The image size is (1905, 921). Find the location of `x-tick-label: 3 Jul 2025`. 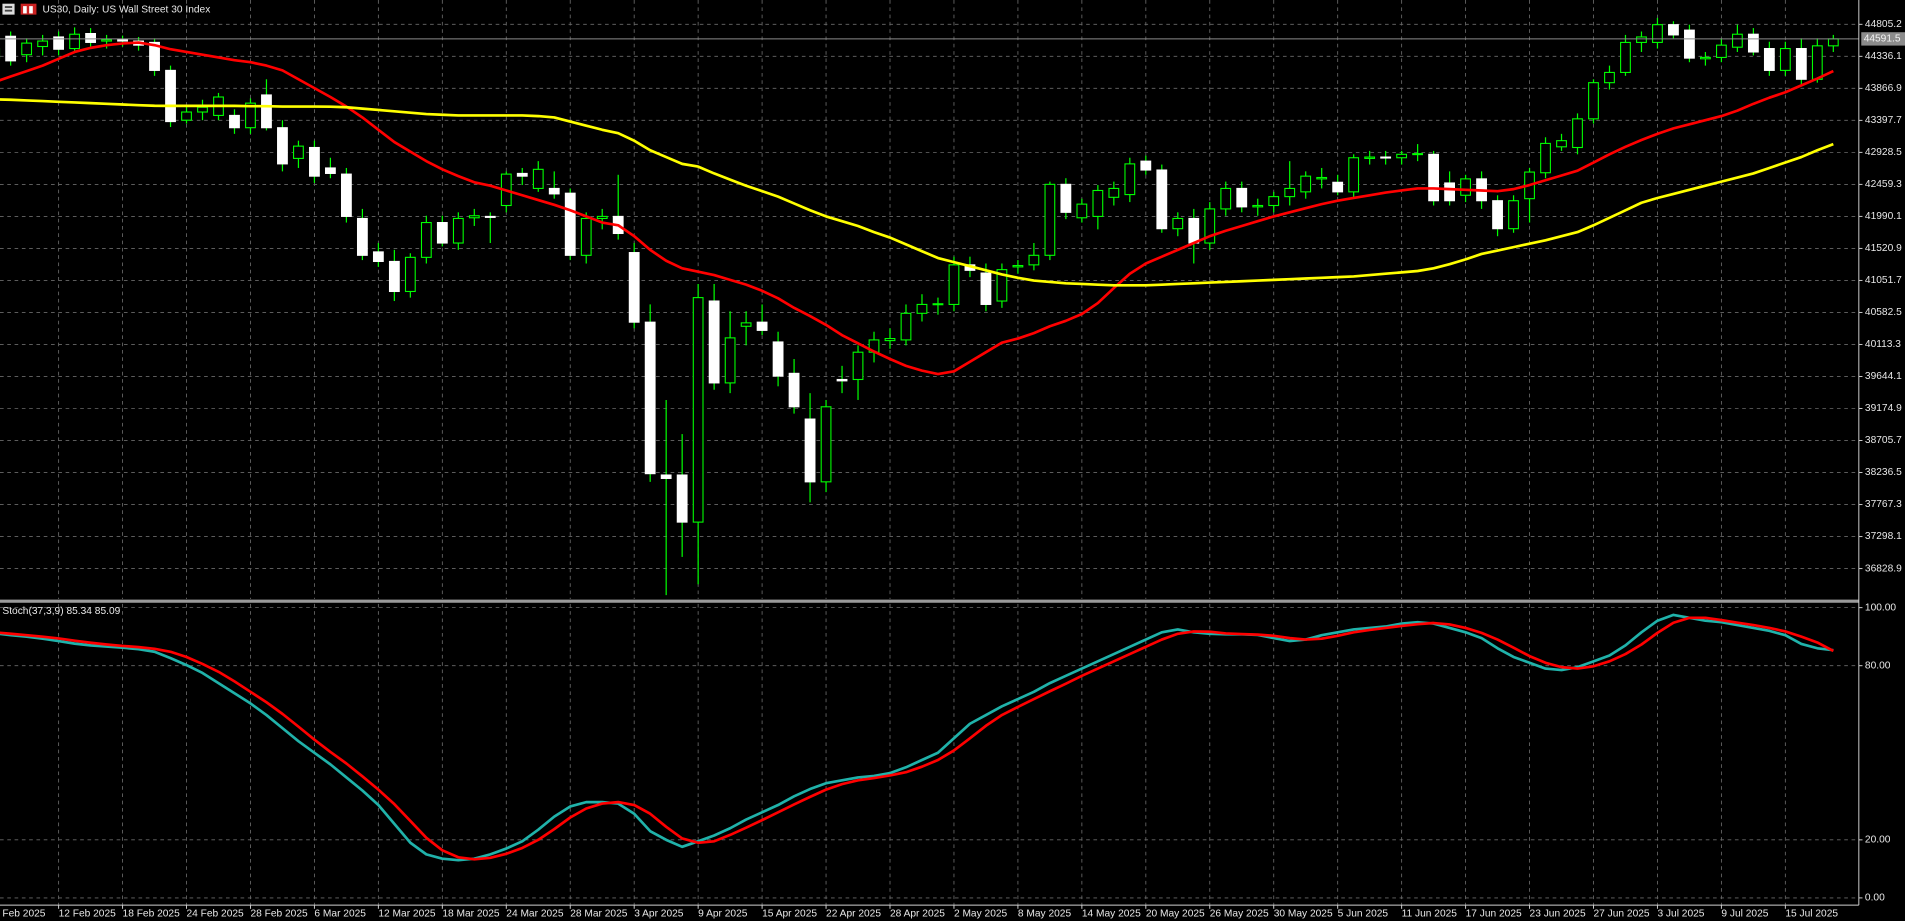

x-tick-label: 3 Jul 2025 is located at coordinates (1680, 913).